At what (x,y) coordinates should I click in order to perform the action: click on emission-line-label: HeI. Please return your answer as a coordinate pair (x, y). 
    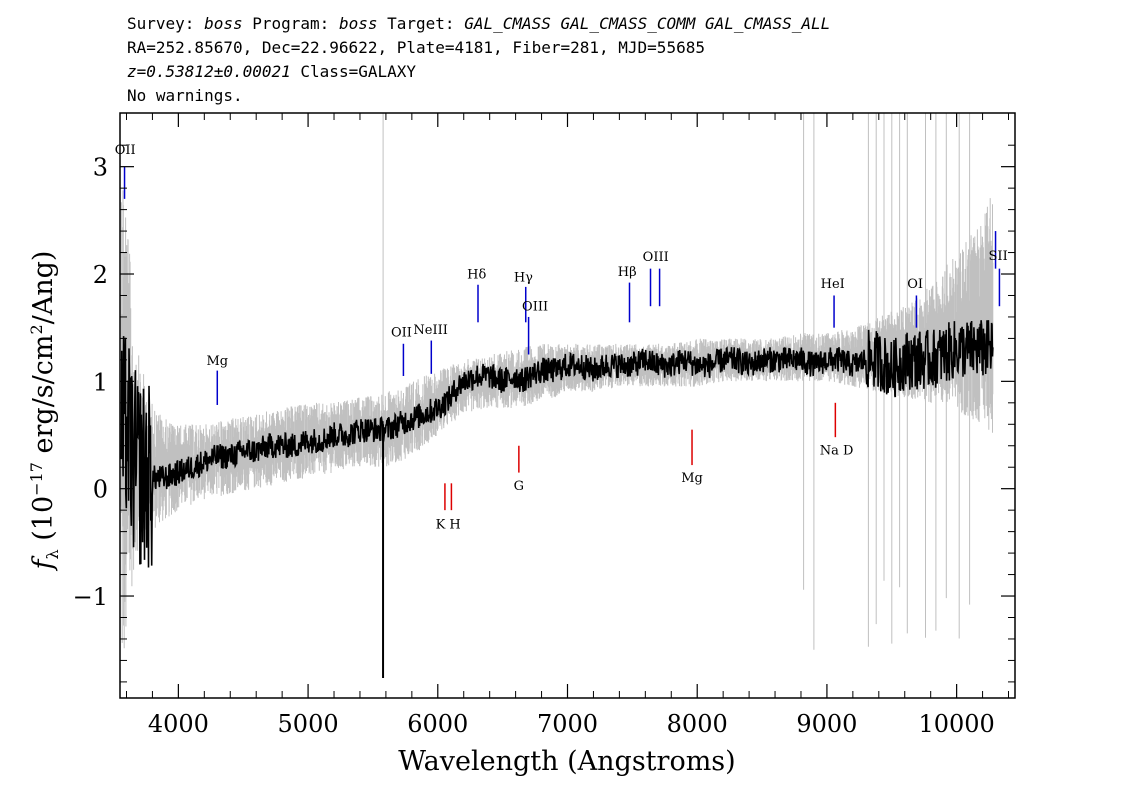
    Looking at the image, I should click on (833, 284).